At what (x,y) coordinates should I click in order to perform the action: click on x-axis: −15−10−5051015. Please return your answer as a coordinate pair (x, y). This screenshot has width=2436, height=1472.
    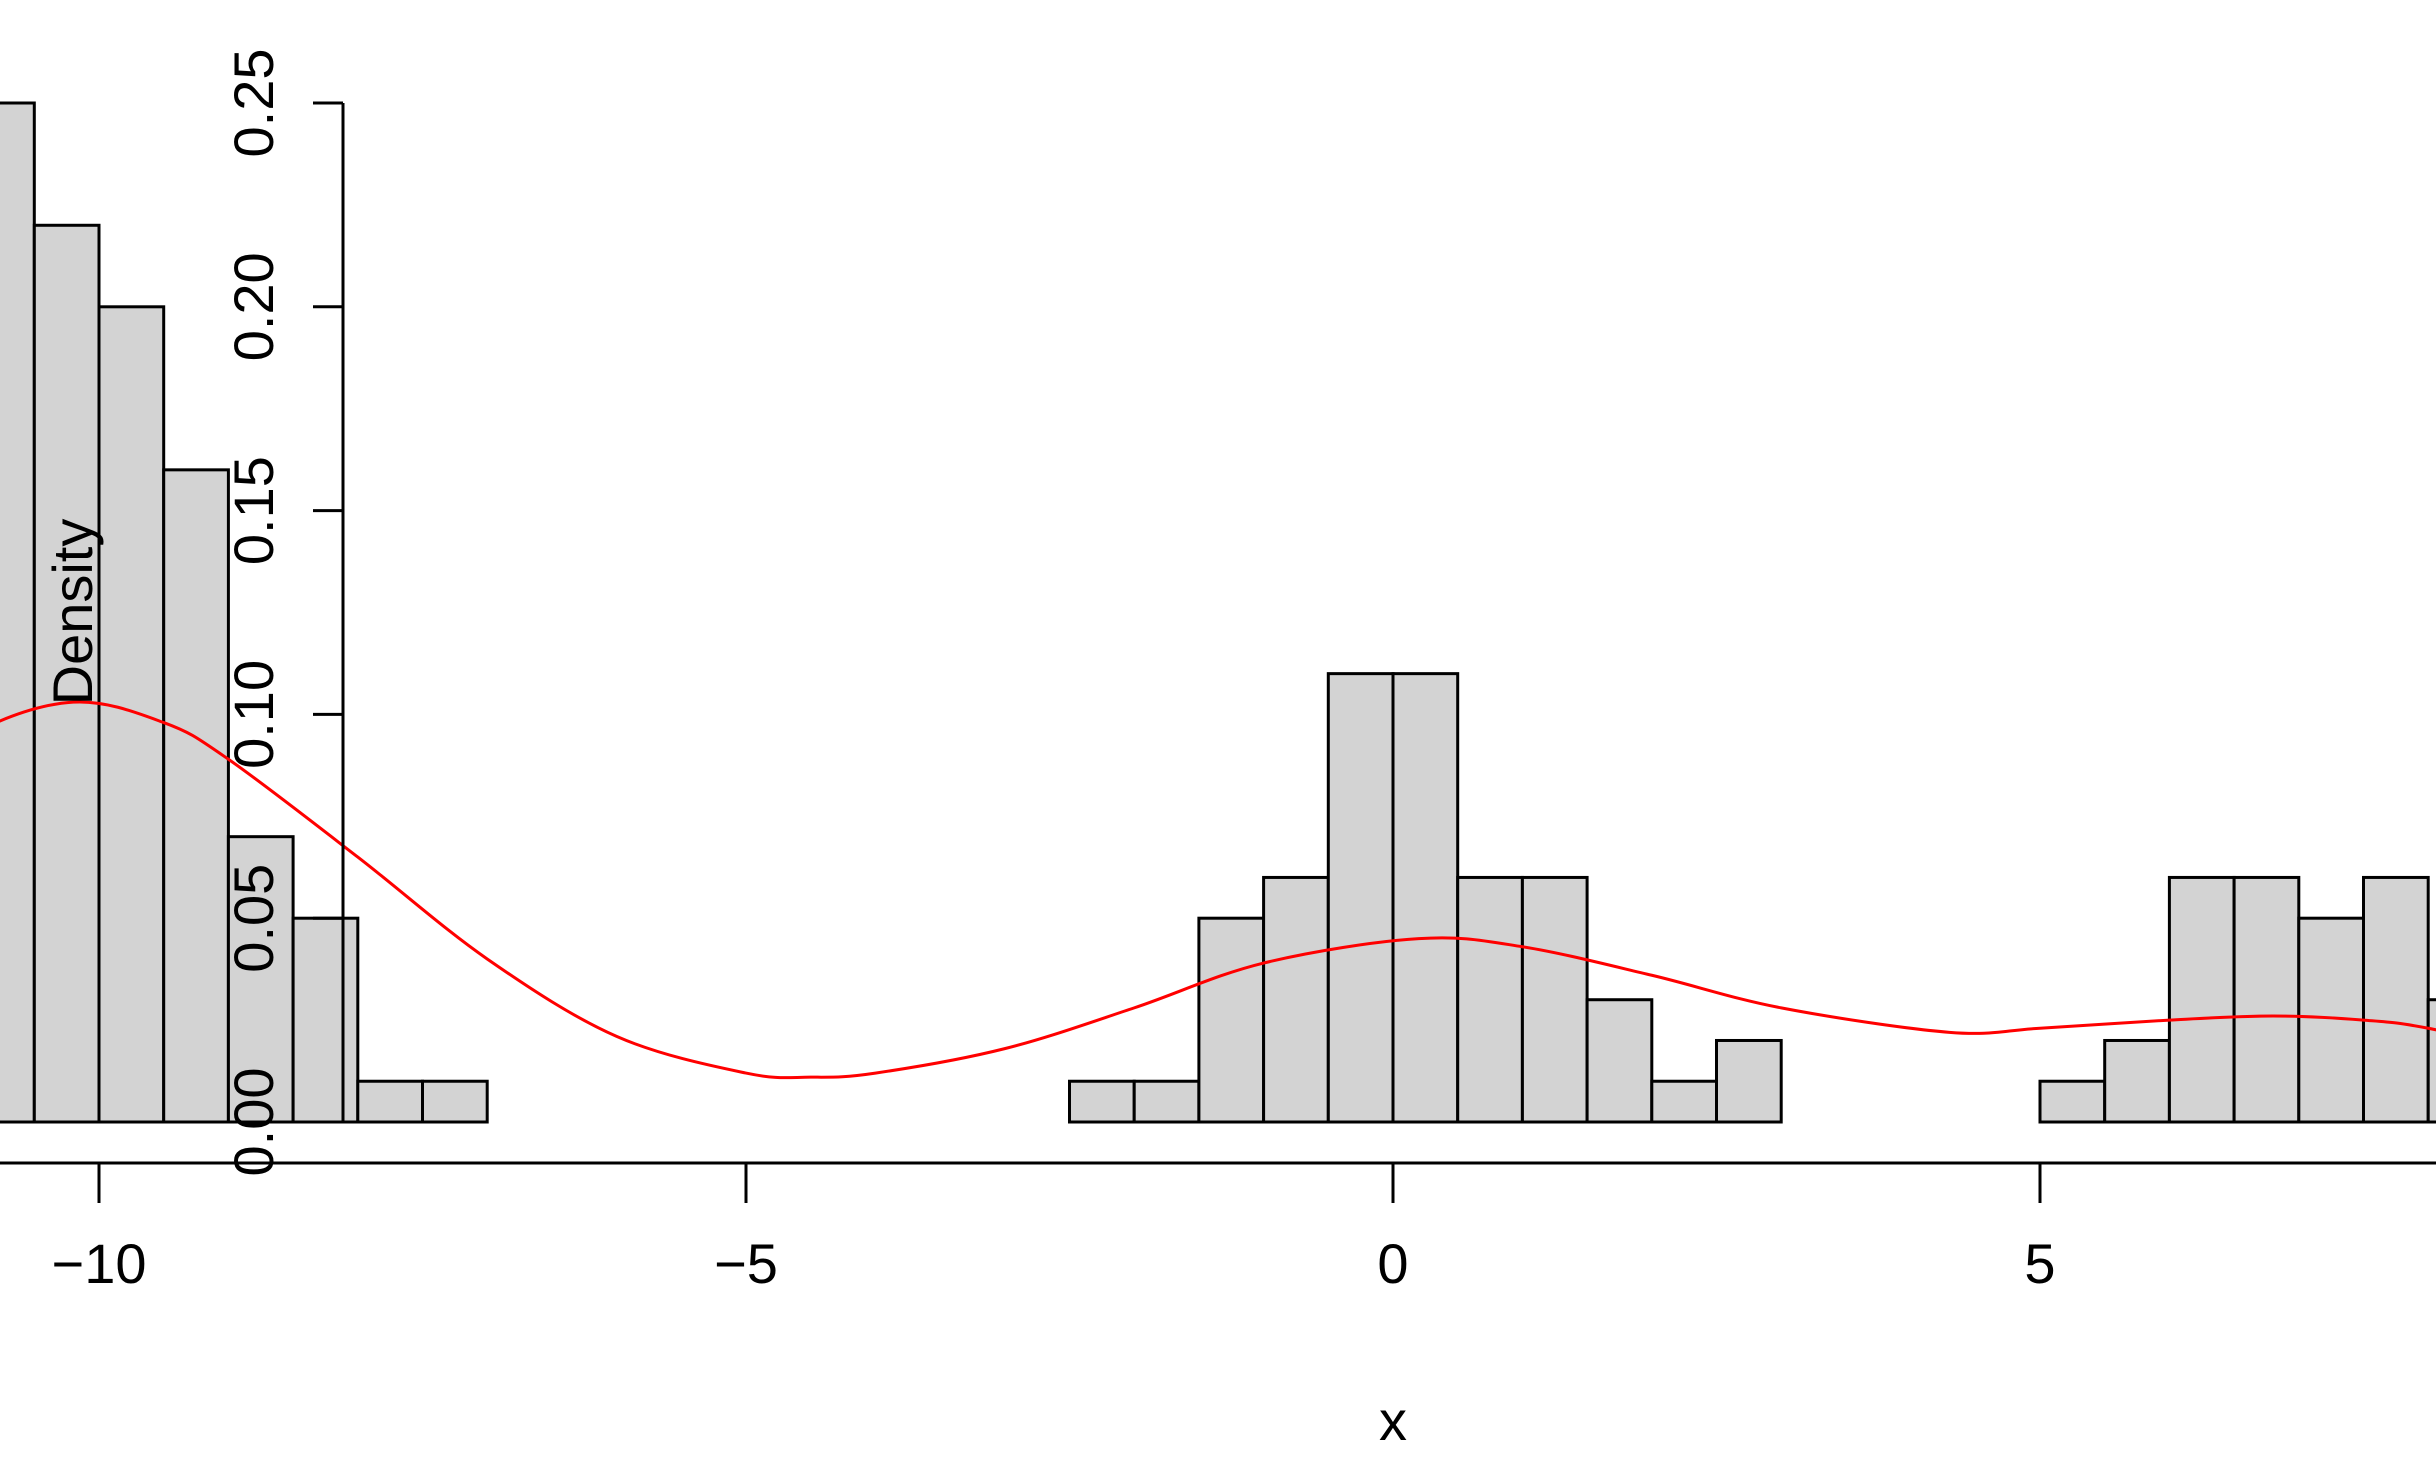
    Looking at the image, I should click on (1218, 1228).